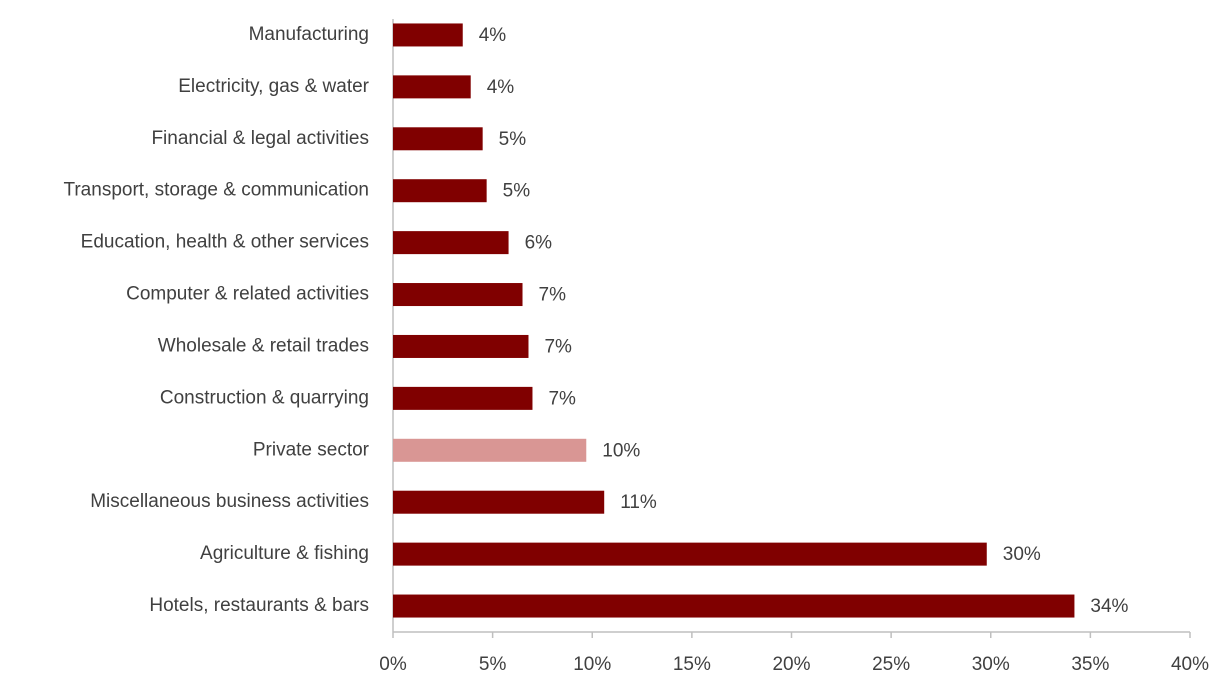 Image resolution: width=1220 pixels, height=676 pixels. What do you see at coordinates (225, 242) in the screenshot?
I see `category-label: Education, health & other services` at bounding box center [225, 242].